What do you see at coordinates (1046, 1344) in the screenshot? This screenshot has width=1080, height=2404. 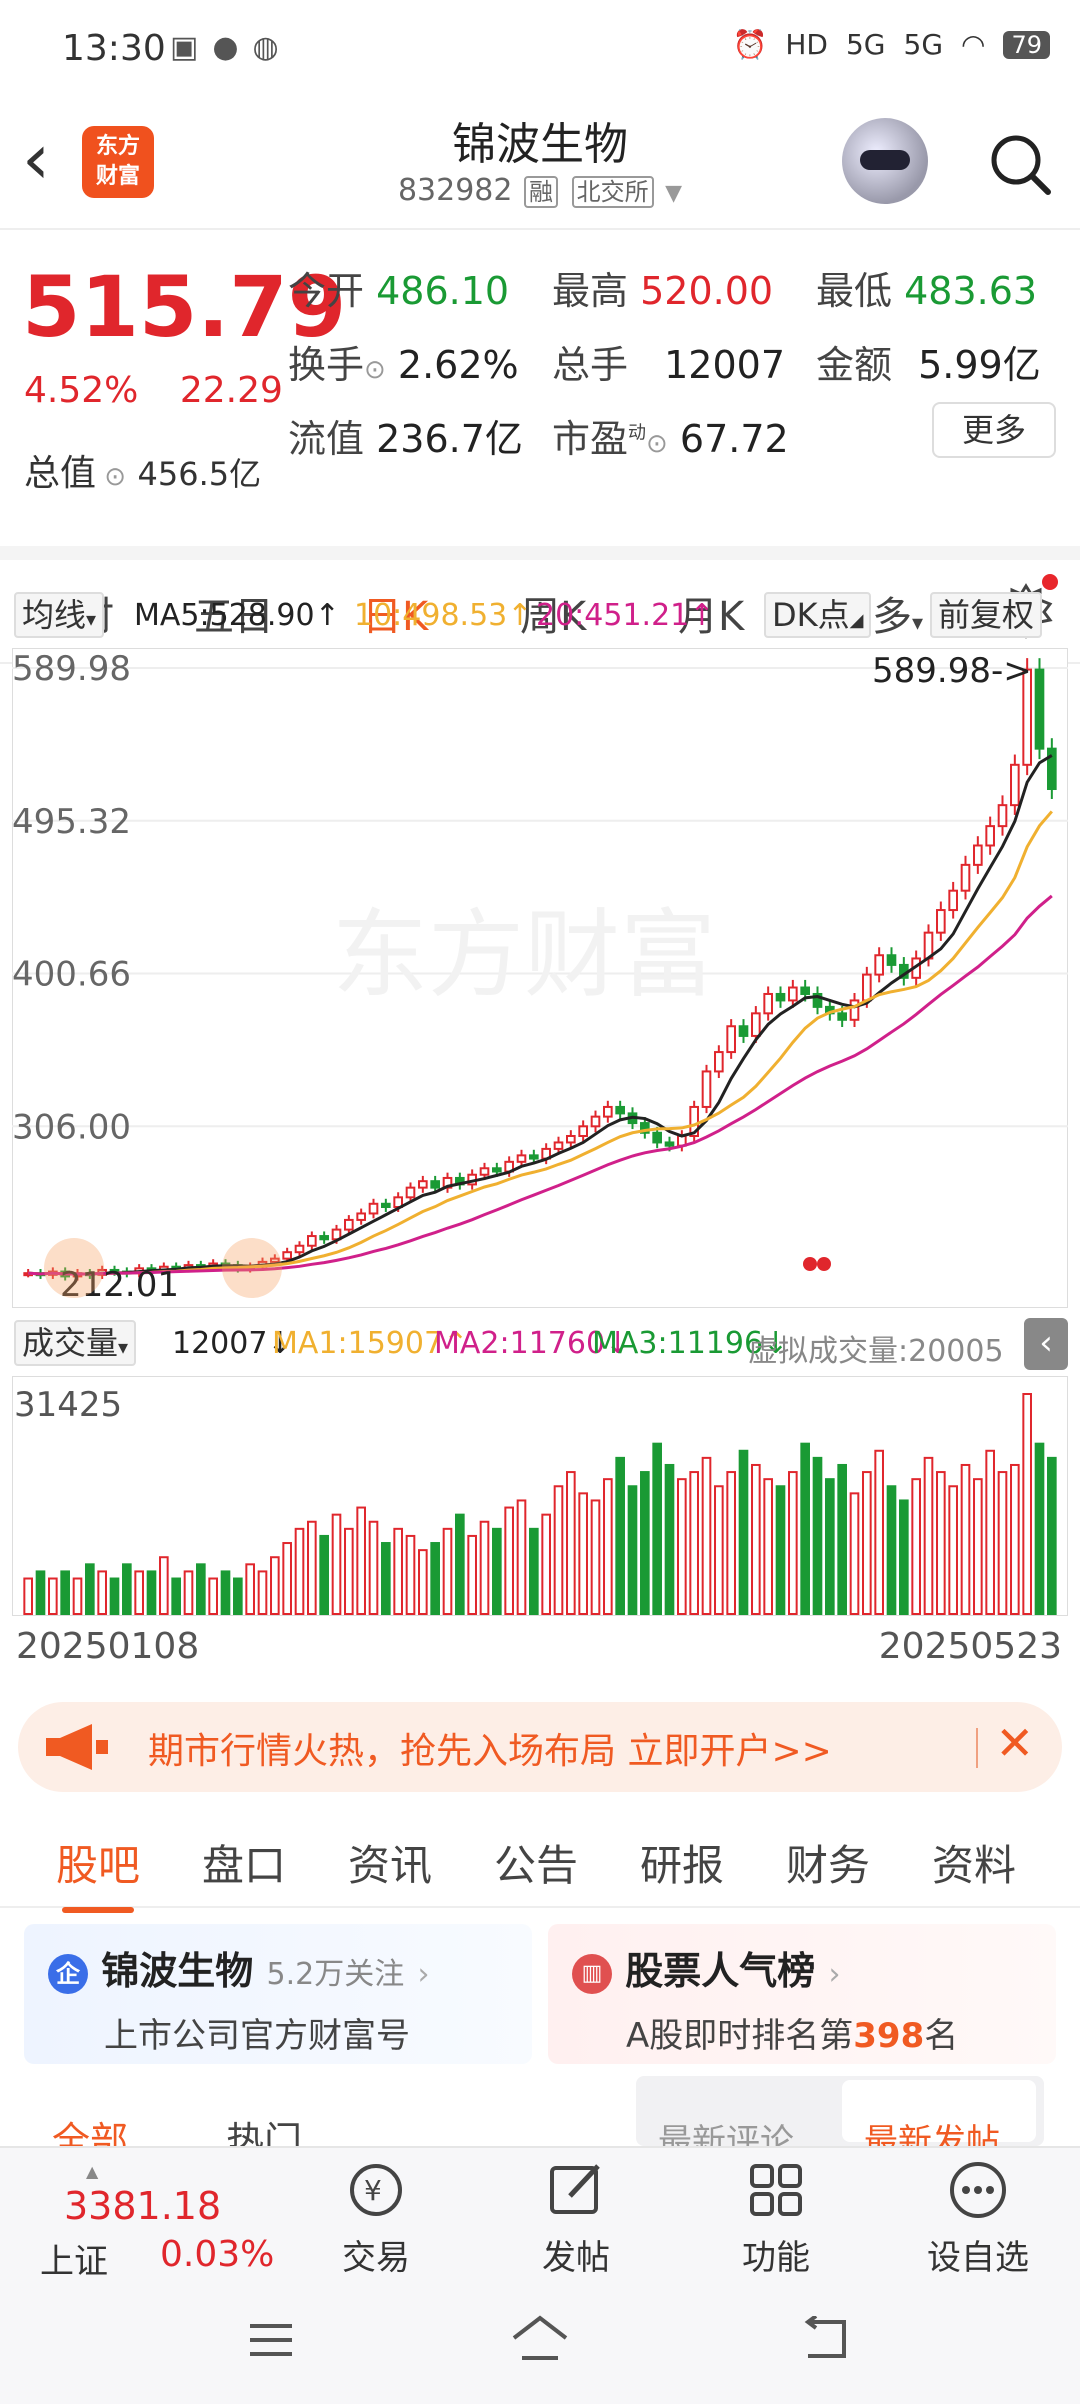 I see `collapse-panel-icon: ‹` at bounding box center [1046, 1344].